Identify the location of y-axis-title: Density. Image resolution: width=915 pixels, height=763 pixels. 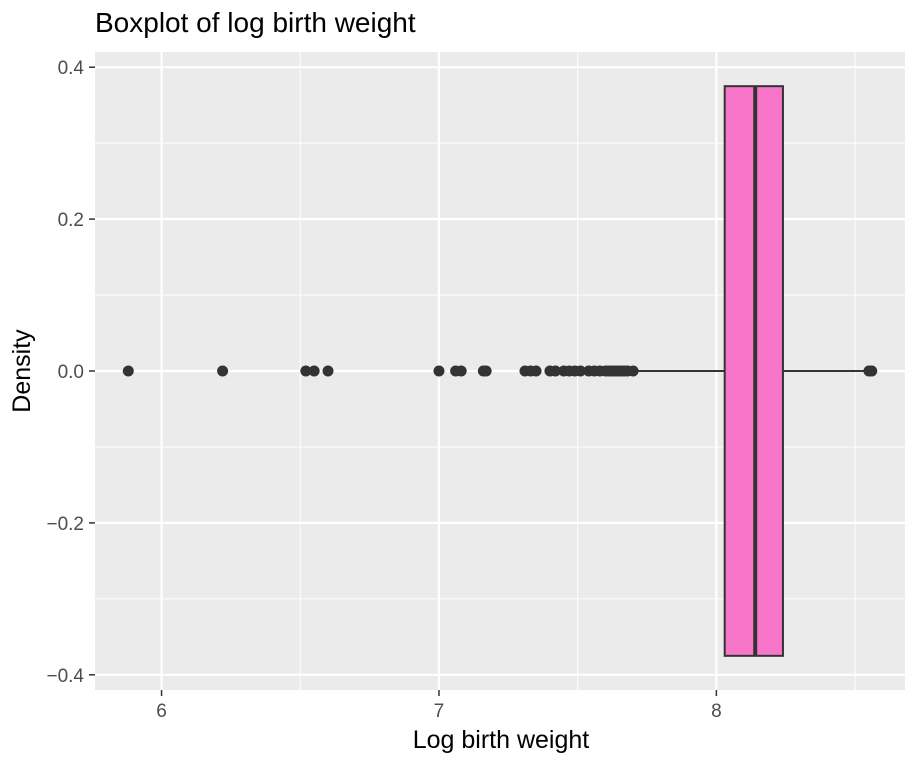
(22, 371).